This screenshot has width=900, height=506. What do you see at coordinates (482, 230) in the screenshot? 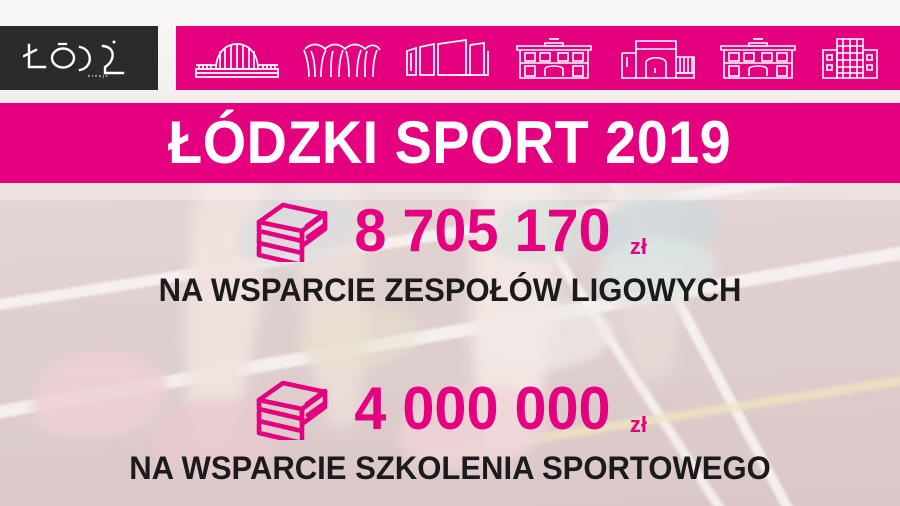
I see `stat-amount: 8 705 170` at bounding box center [482, 230].